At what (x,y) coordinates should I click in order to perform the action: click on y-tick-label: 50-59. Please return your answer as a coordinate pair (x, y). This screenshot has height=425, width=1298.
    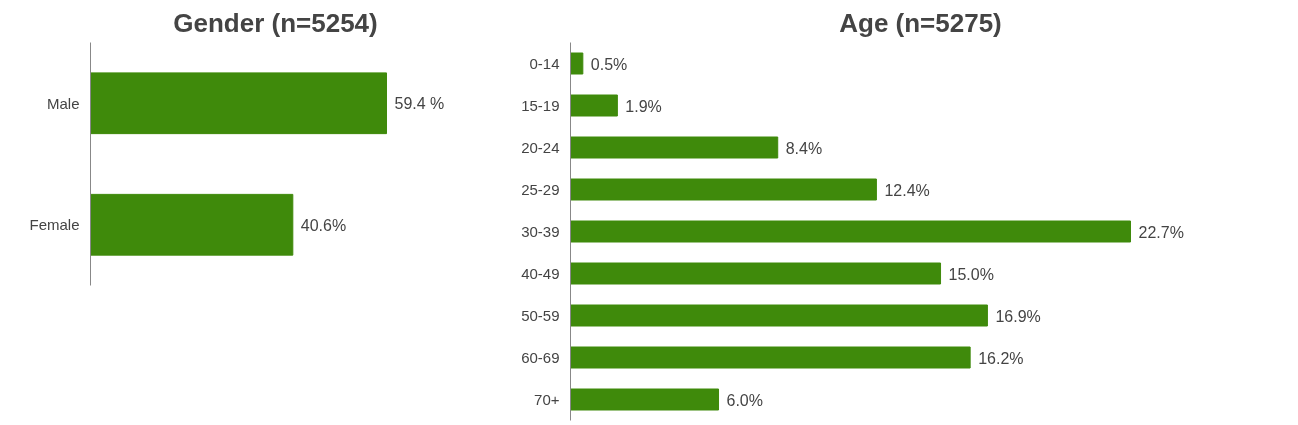
    Looking at the image, I should click on (540, 315).